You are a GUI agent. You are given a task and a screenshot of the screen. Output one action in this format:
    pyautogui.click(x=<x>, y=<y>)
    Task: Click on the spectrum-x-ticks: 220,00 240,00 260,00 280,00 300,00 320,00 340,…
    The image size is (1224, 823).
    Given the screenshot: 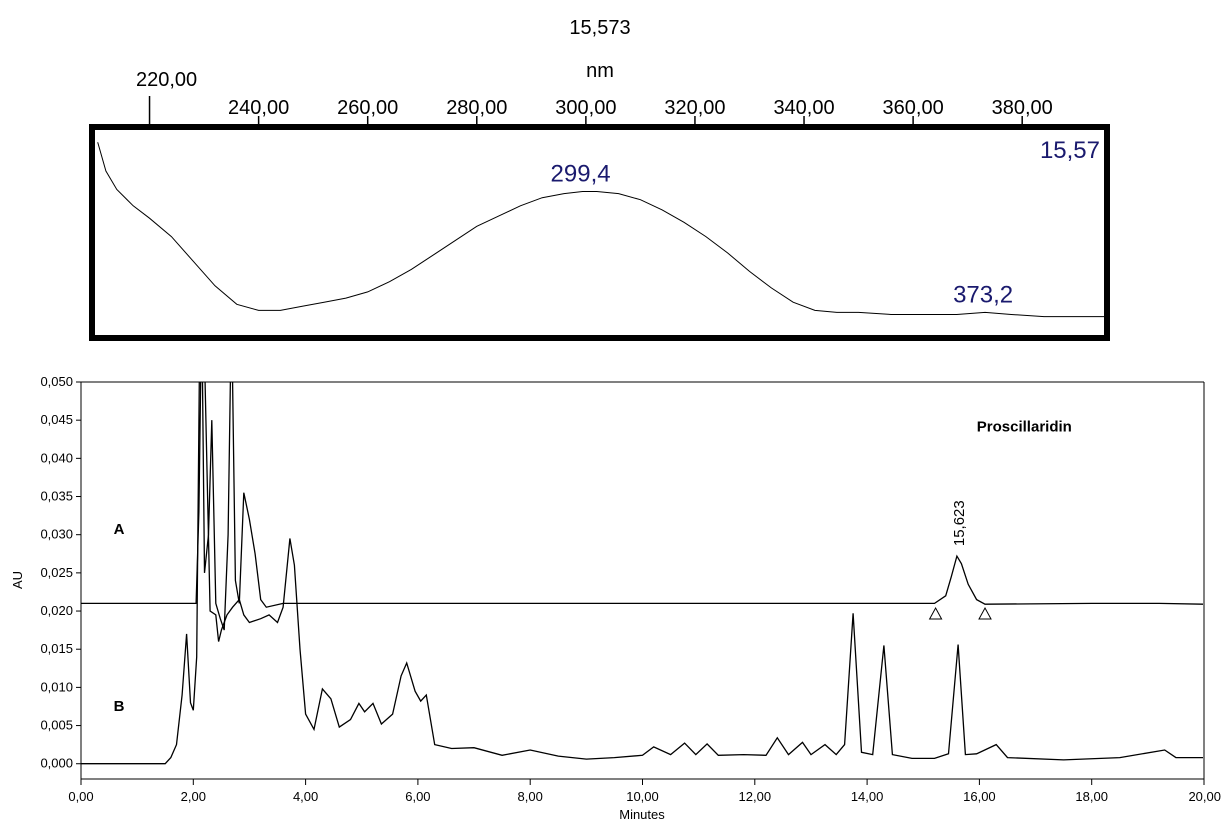 What is the action you would take?
    pyautogui.click(x=594, y=96)
    